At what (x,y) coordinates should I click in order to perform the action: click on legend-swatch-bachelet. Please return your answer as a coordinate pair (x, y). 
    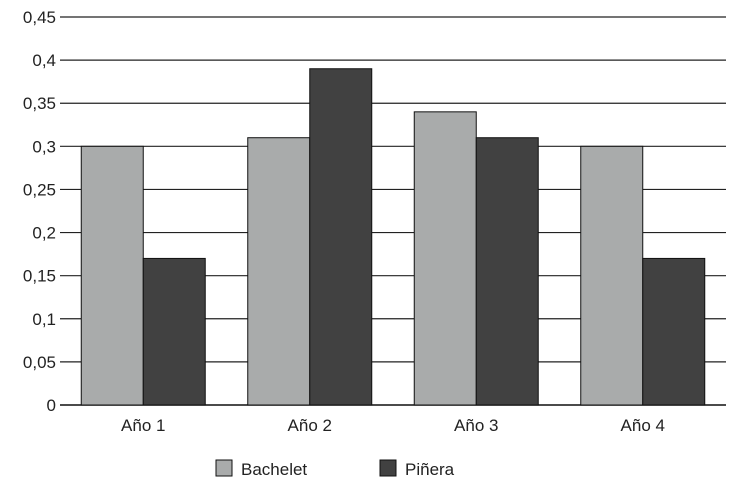
    Looking at the image, I should click on (224, 468).